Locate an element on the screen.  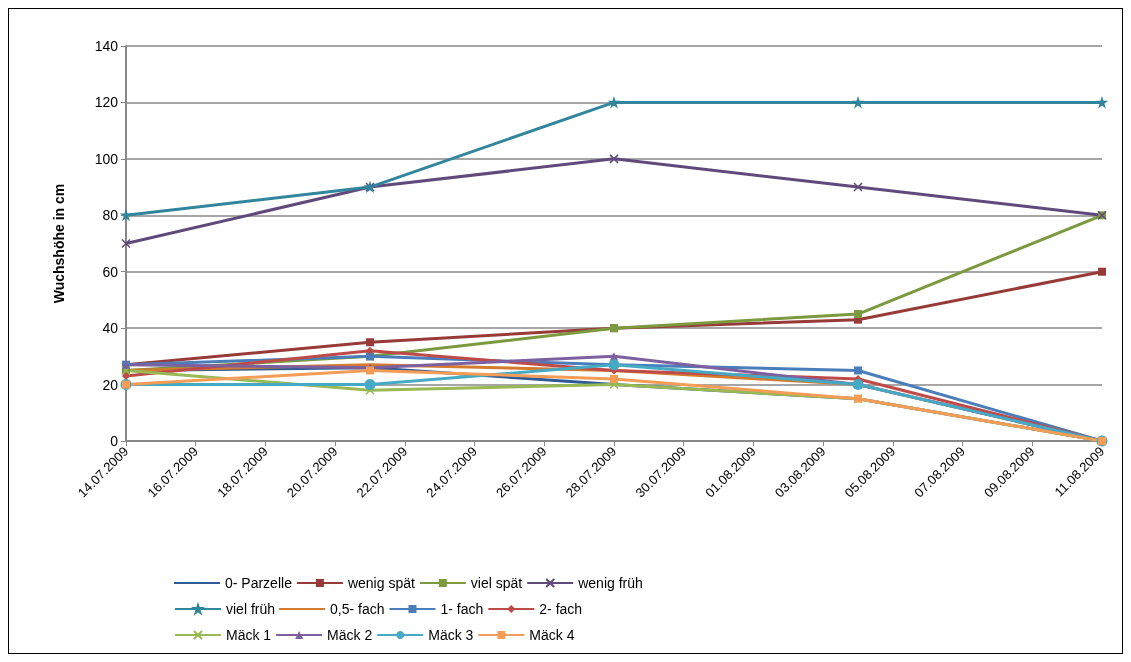
legend-label: Mäck 1 is located at coordinates (249, 635).